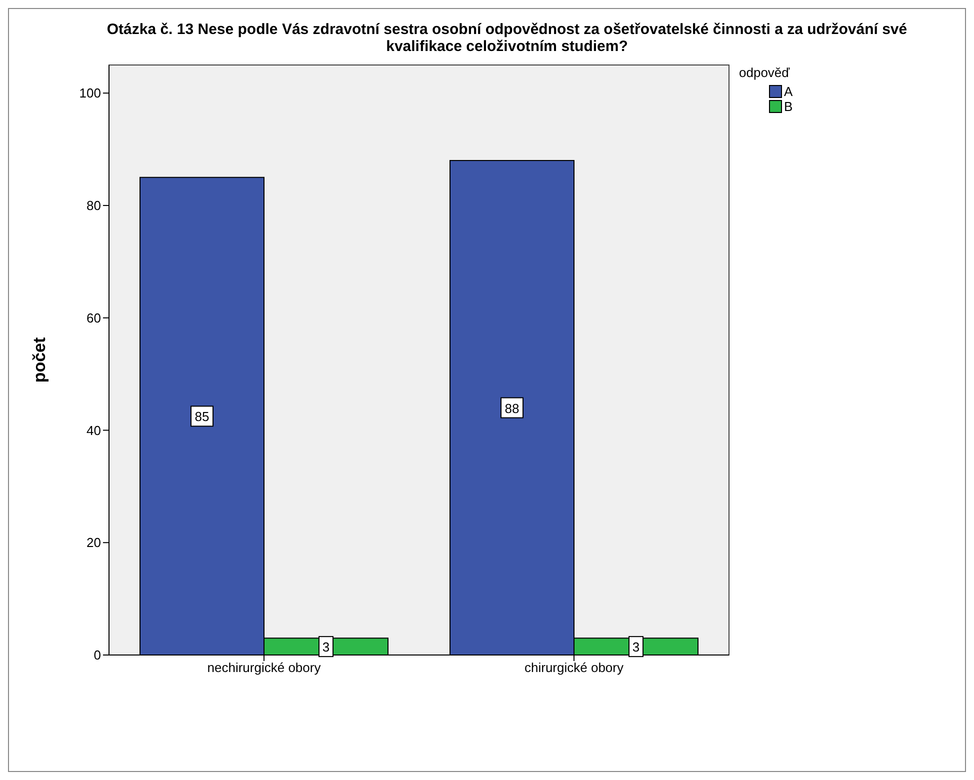  I want to click on y-tick-label: 40, so click(93, 430).